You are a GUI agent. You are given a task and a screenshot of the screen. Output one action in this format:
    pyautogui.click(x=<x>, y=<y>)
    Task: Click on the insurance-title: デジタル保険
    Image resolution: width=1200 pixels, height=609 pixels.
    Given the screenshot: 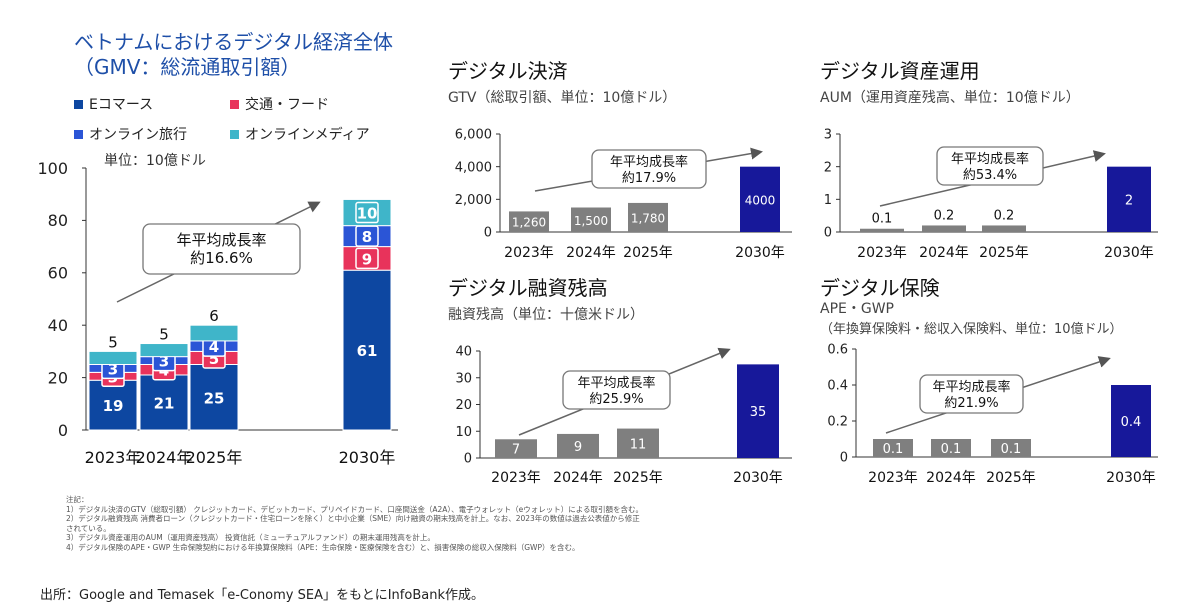 What is the action you would take?
    pyautogui.click(x=880, y=288)
    